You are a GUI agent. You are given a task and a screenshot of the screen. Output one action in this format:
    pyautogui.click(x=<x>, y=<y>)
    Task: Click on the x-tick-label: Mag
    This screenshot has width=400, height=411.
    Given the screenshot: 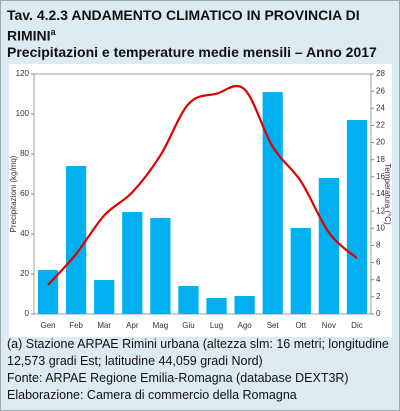 What is the action you would take?
    pyautogui.click(x=161, y=325)
    